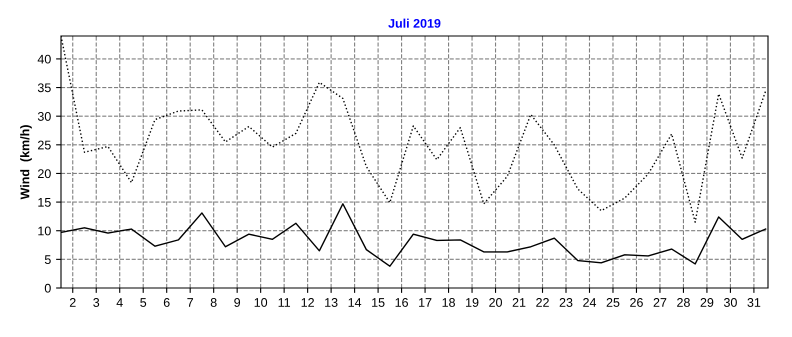  What do you see at coordinates (495, 302) in the screenshot?
I see `x-tick-label: 20` at bounding box center [495, 302].